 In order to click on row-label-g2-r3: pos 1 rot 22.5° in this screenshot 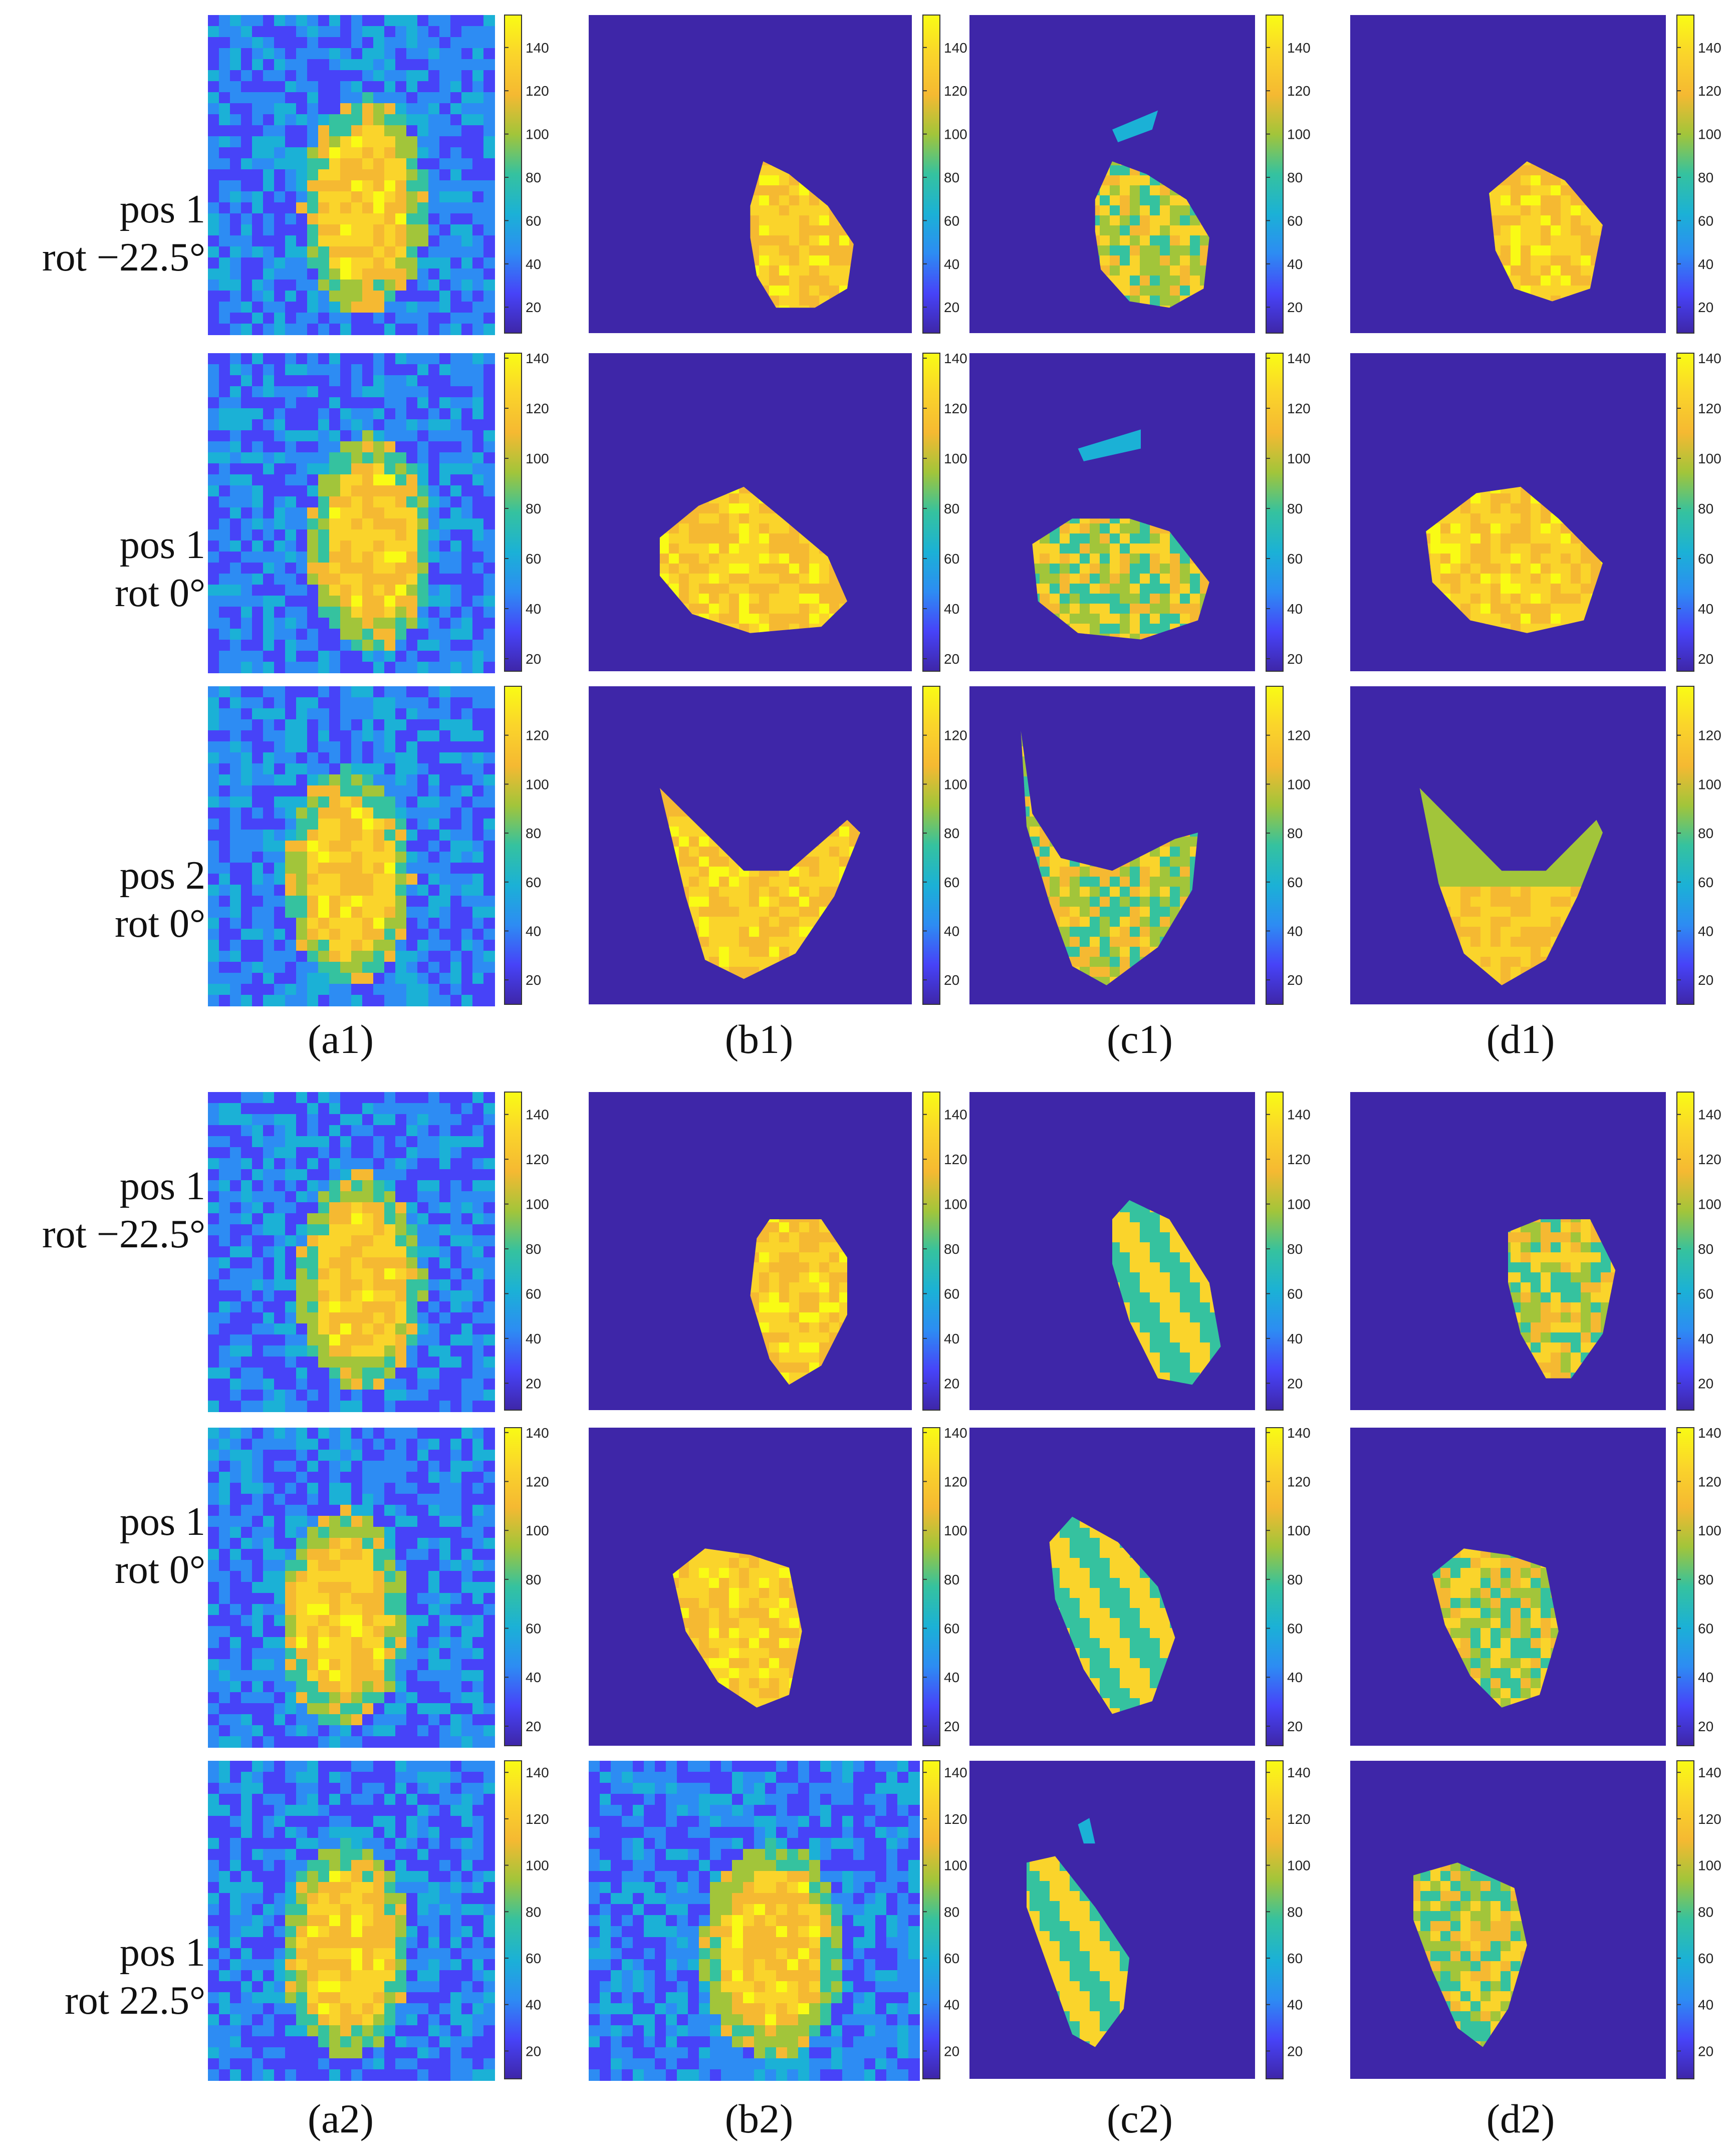, I will do `click(105, 1977)`.